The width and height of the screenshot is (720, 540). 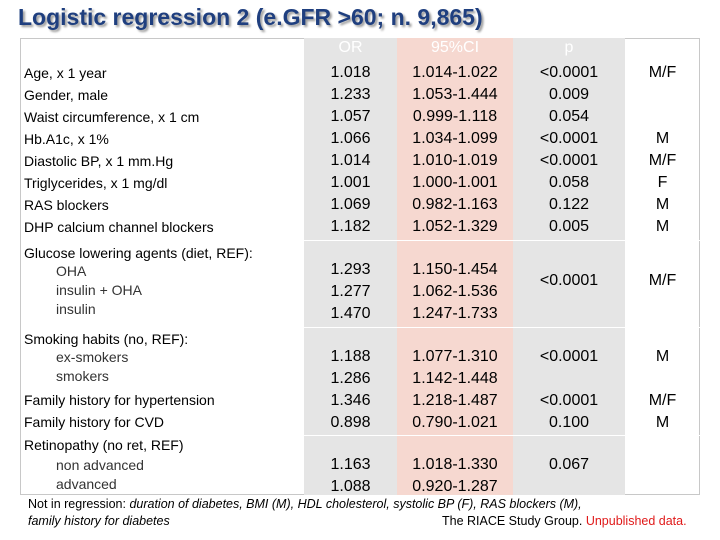 I want to click on ci-value: 1.218-1.487, so click(x=455, y=400).